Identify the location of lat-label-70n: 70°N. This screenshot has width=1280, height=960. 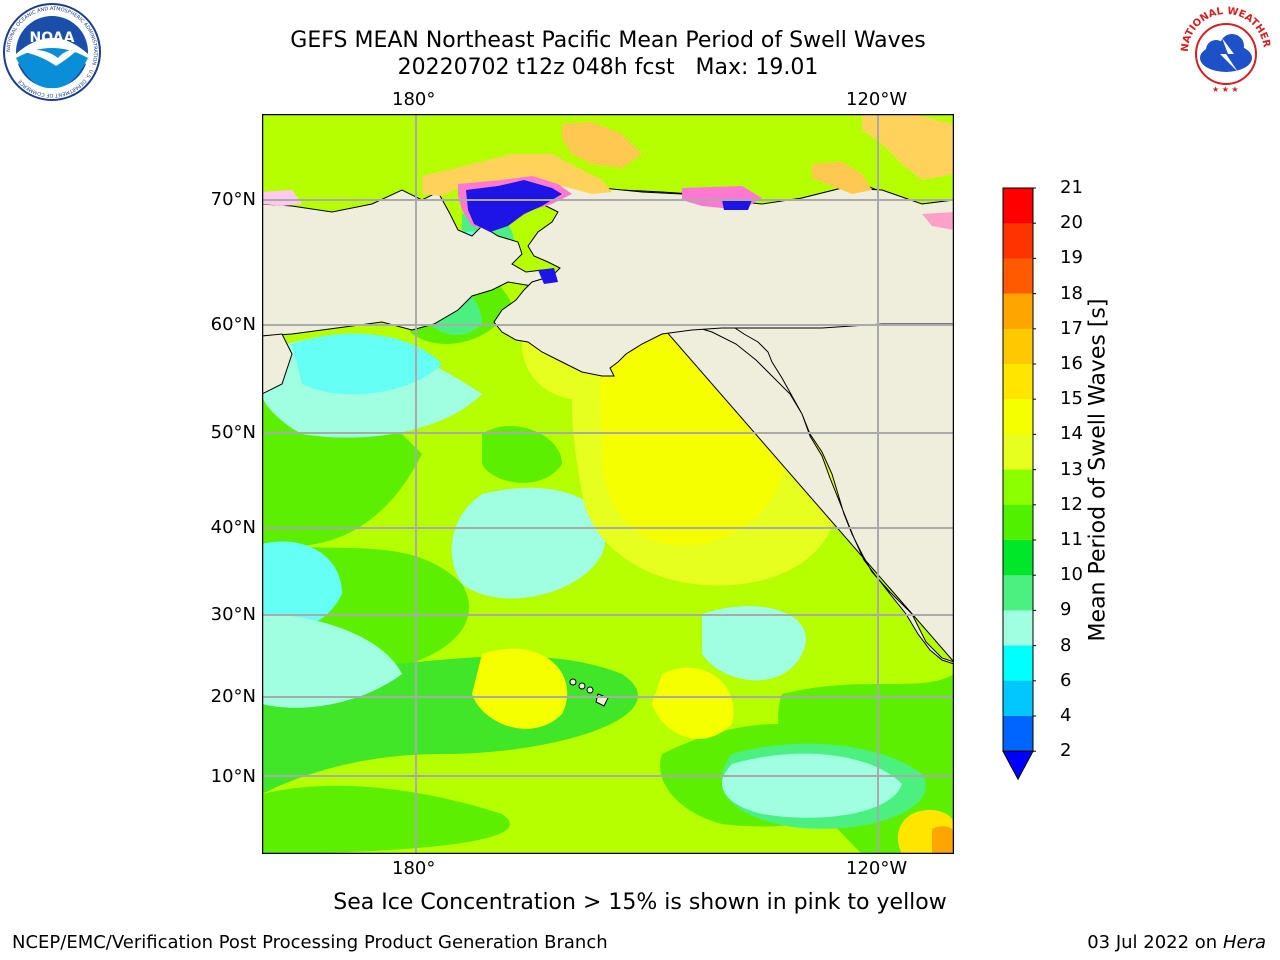
(233, 199).